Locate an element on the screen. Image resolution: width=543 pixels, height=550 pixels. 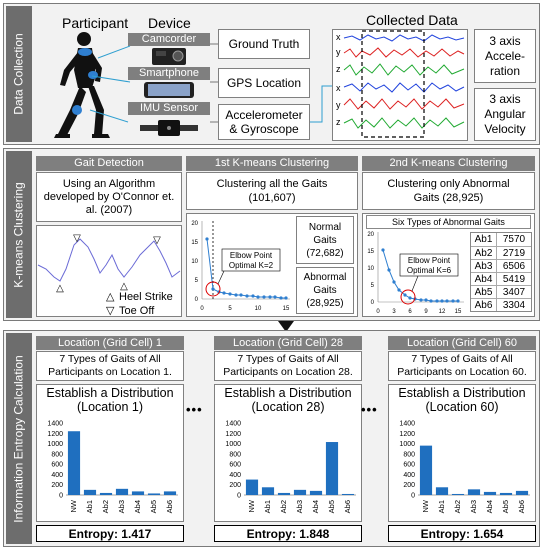
collected-data-heading: Collected Data is located at coordinates (412, 20).